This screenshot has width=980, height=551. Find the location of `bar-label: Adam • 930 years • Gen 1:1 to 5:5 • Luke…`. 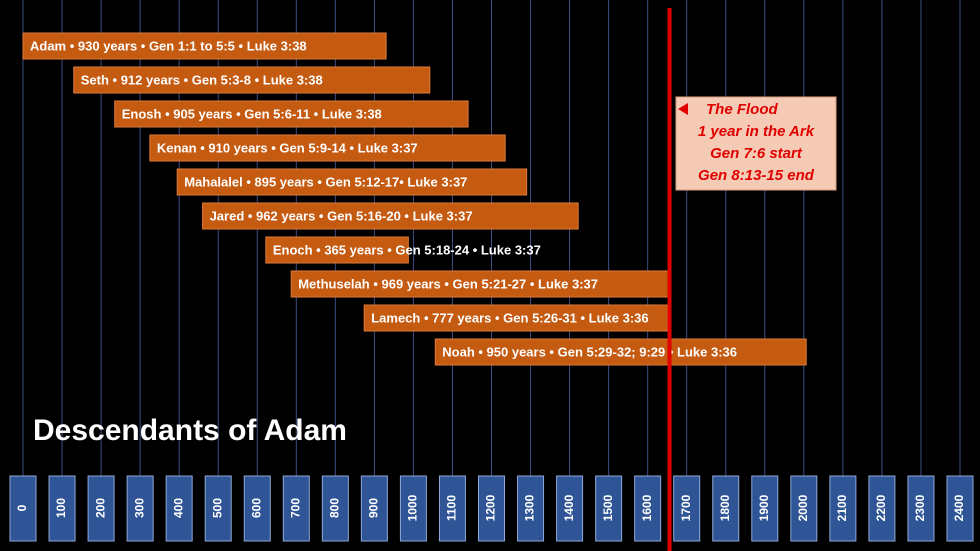

bar-label: Adam • 930 years • Gen 1:1 to 5:5 • Luke… is located at coordinates (168, 45).